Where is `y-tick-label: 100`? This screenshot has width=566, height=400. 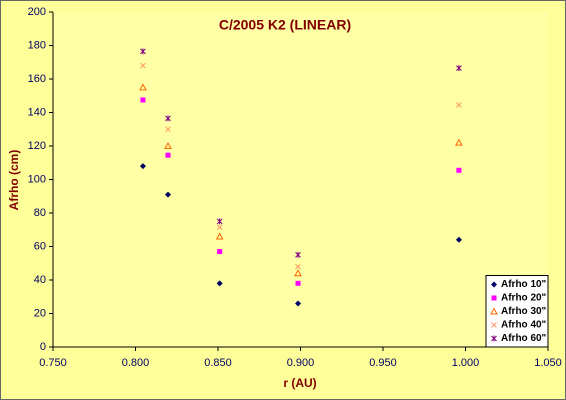 y-tick-label: 100 is located at coordinates (37, 179).